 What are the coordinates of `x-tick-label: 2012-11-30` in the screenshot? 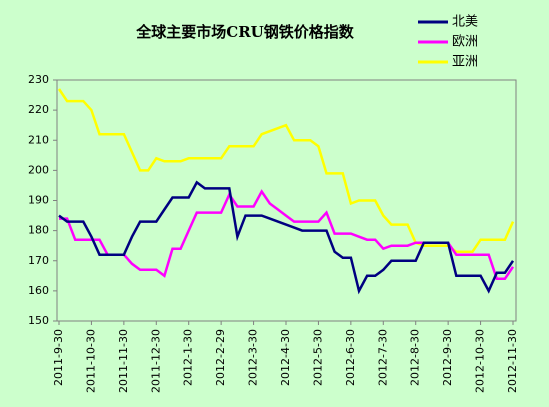 It's located at (512, 361).